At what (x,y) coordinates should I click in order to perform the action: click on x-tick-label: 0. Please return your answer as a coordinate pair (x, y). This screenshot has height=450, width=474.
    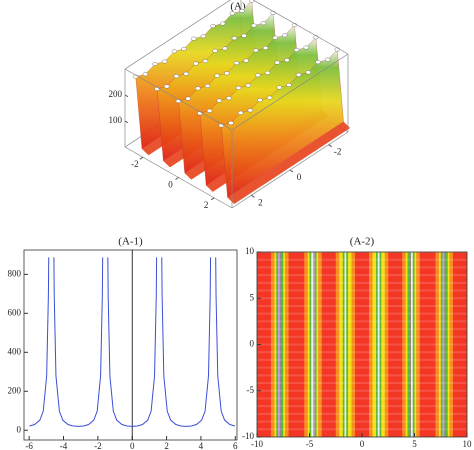
    Looking at the image, I should click on (132, 445).